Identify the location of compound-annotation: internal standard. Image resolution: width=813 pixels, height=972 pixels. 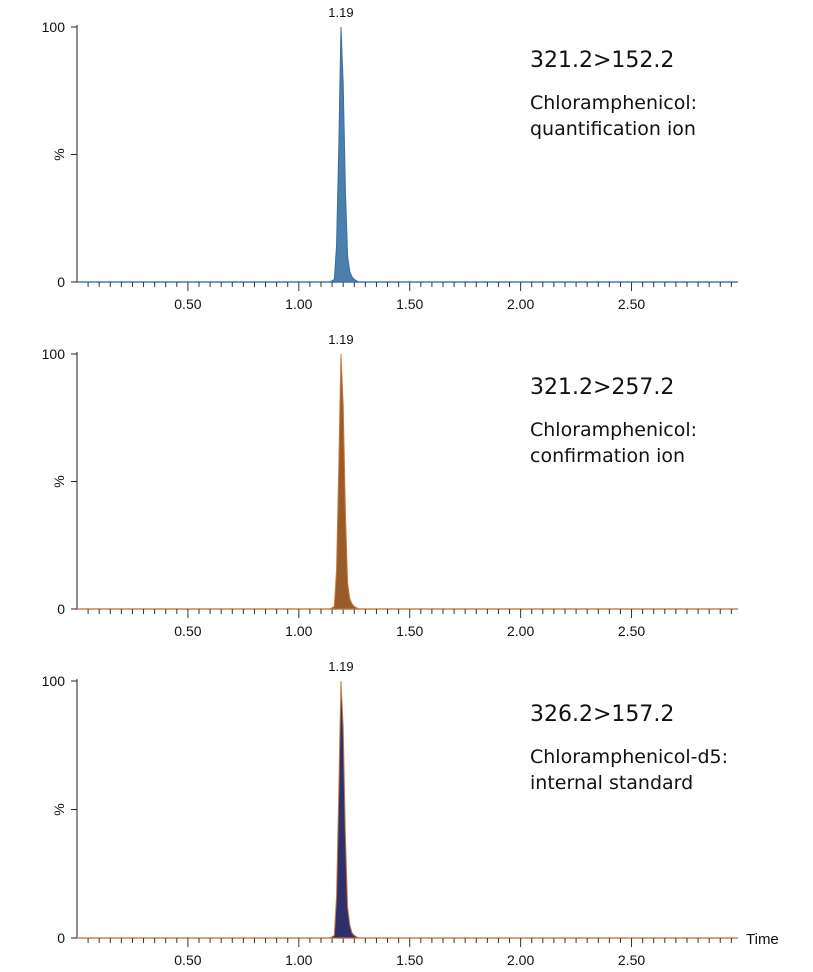
(611, 783).